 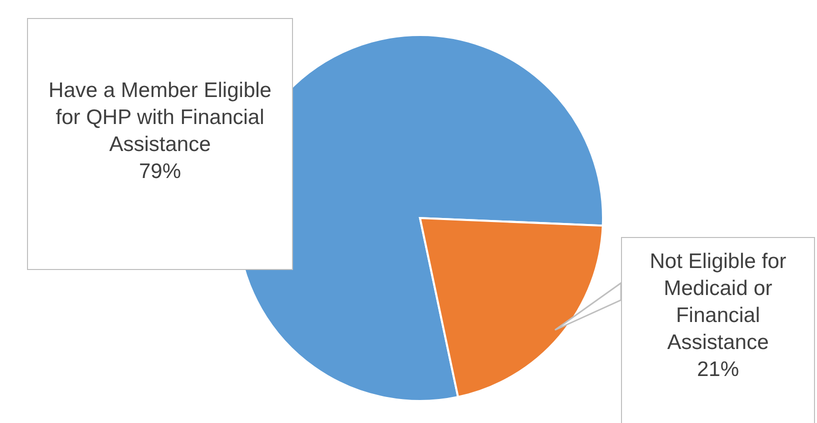 I want to click on data-label: 21%, so click(x=718, y=370).